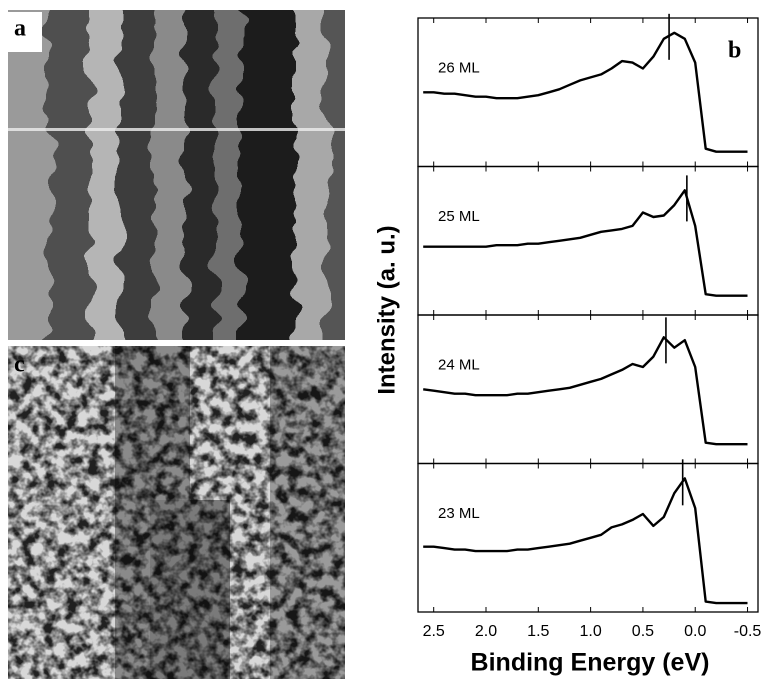 Image resolution: width=767 pixels, height=684 pixels. I want to click on x-tick-label: -0.5, so click(748, 631).